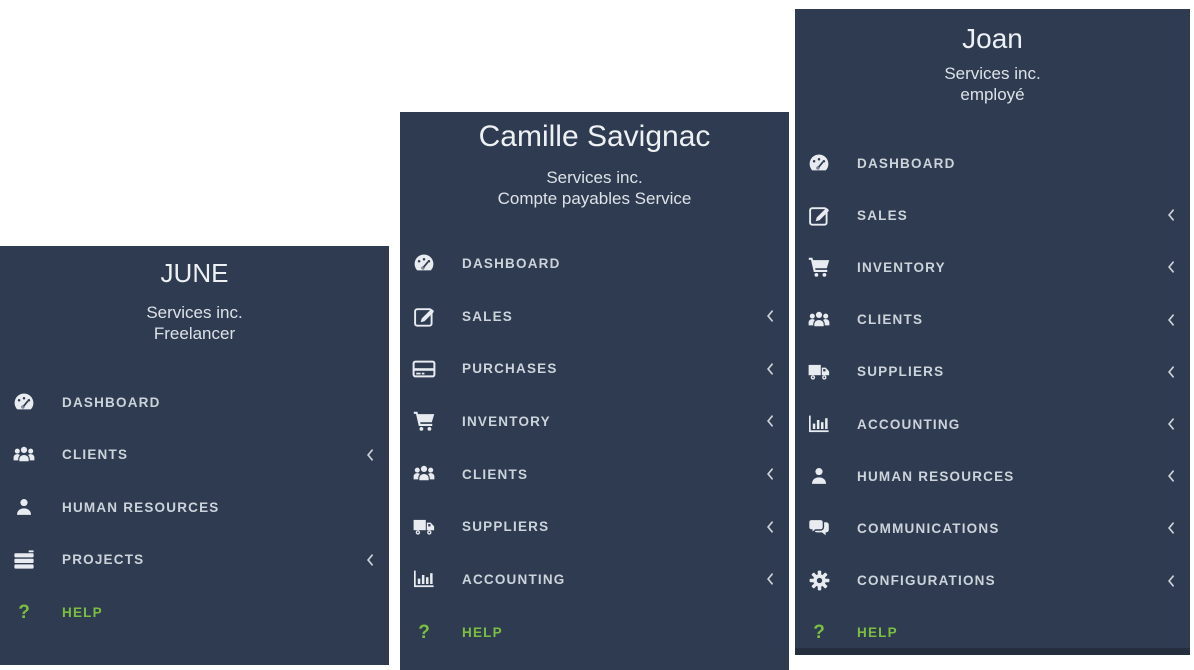  I want to click on comments-icon, so click(819, 528).